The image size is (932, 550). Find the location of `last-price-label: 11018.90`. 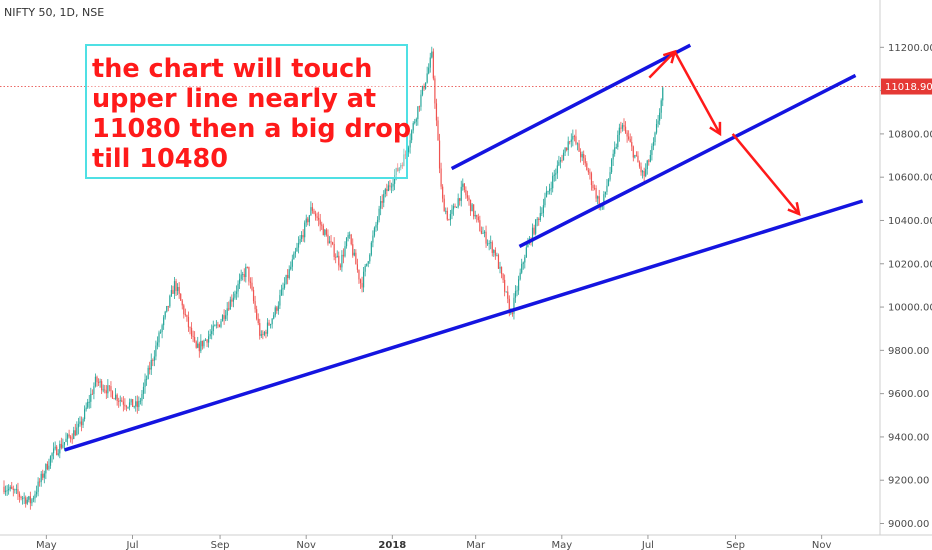

last-price-label: 11018.90 is located at coordinates (908, 87).